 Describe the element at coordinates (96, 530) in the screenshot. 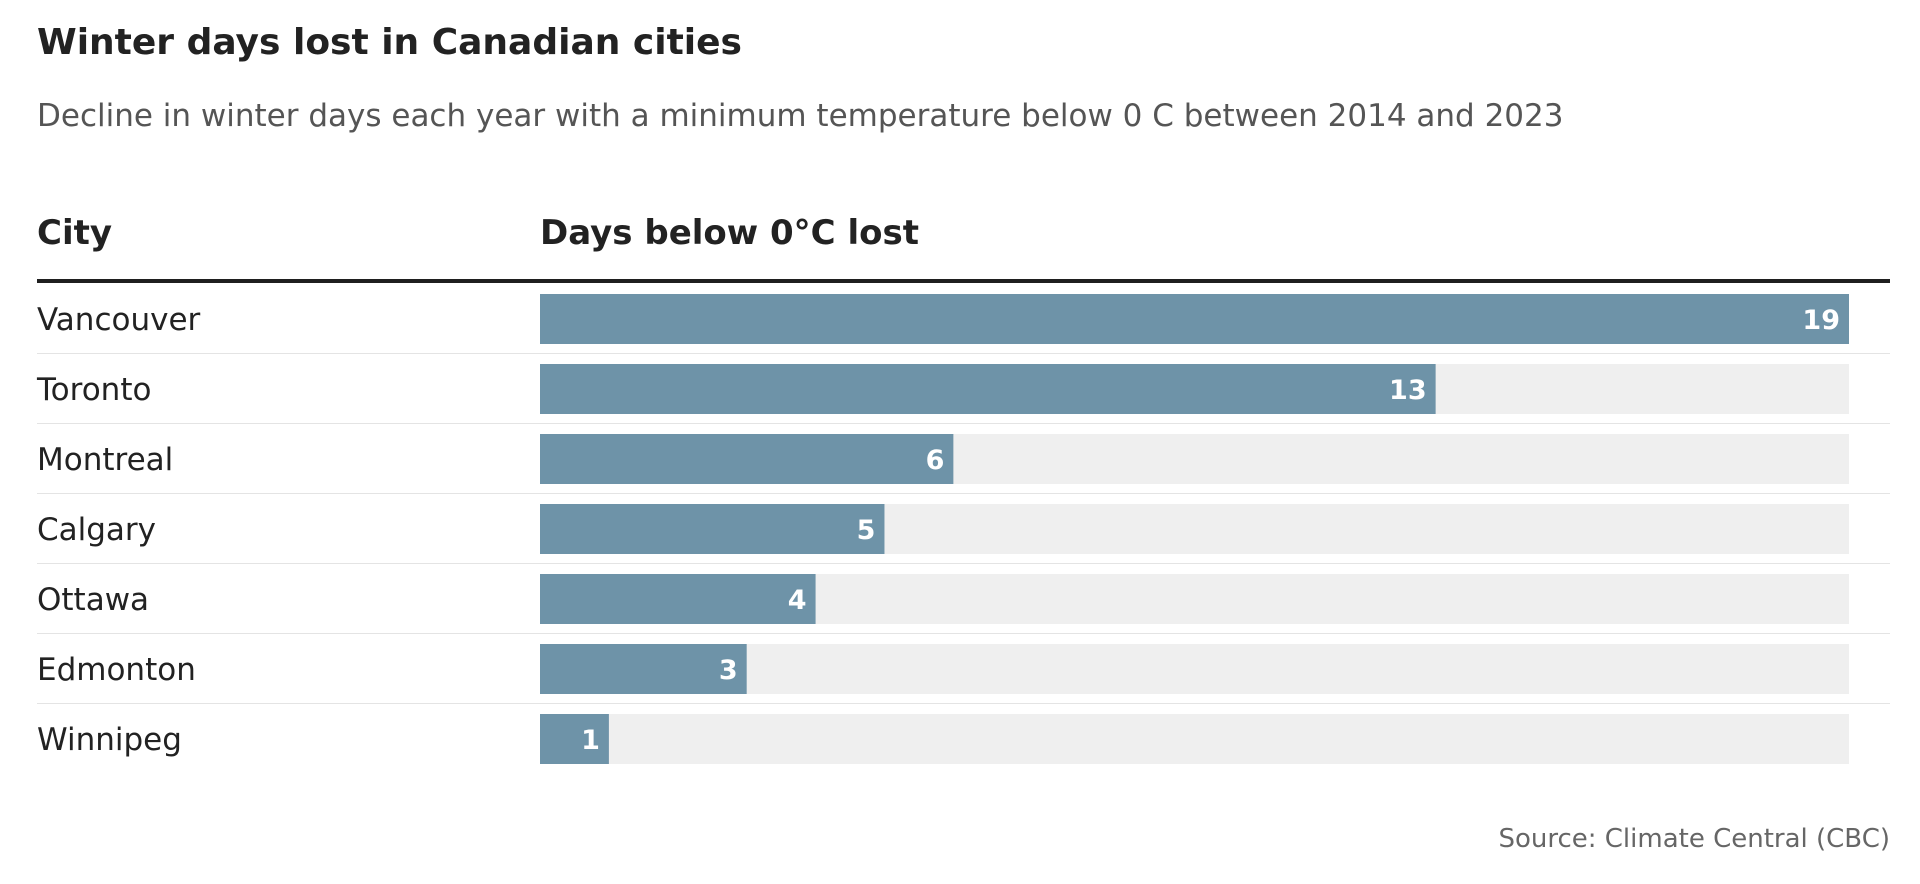

I see `city-label-calgary: Calgary` at that location.